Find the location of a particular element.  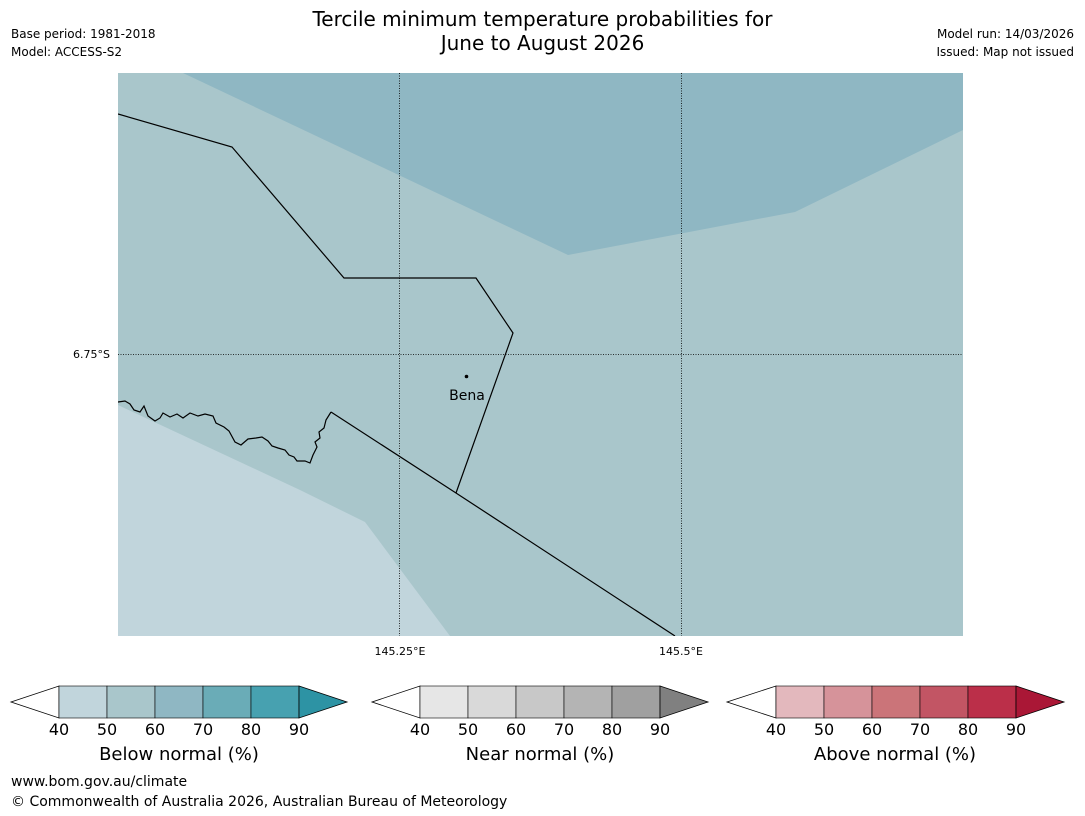

colorbar-label-above: Above normal (%) is located at coordinates (895, 754).